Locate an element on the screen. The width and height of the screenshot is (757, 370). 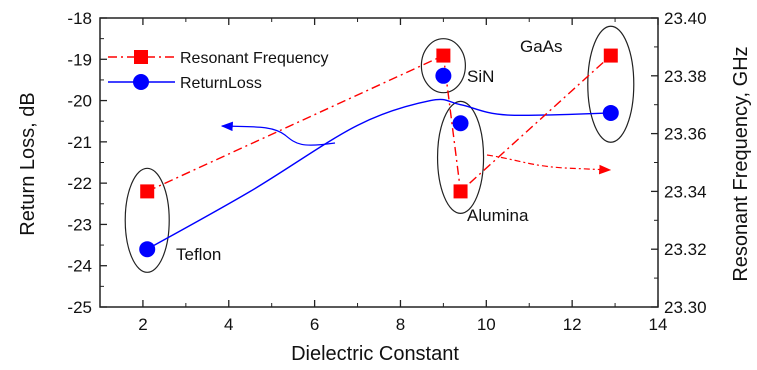
y-left-tick-label: -20 is located at coordinates (79, 101).